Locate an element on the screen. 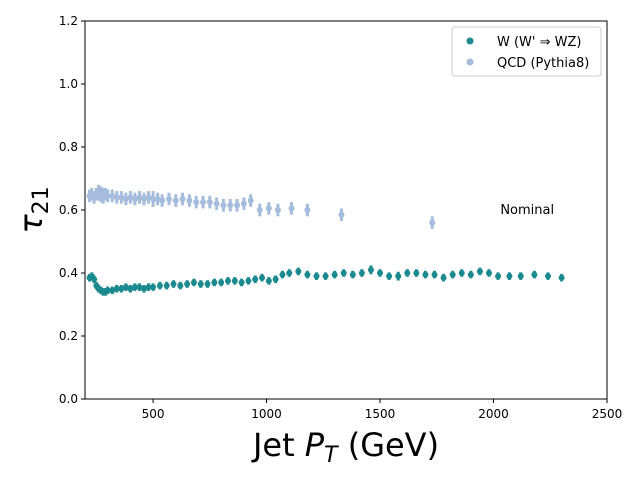  y-tick-label: 0.2 is located at coordinates (68, 336).